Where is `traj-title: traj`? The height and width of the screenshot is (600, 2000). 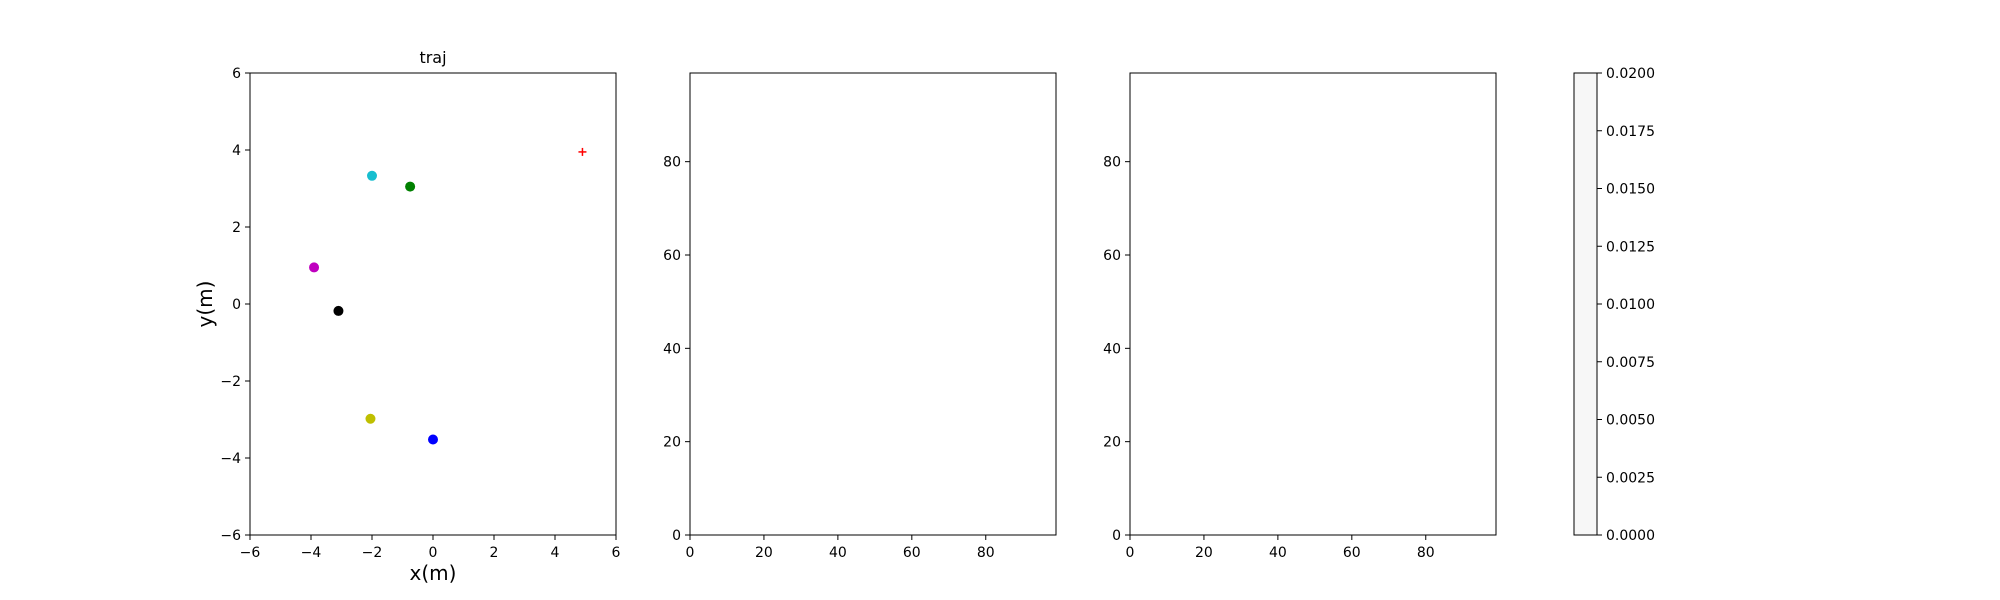
traj-title: traj is located at coordinates (432, 57).